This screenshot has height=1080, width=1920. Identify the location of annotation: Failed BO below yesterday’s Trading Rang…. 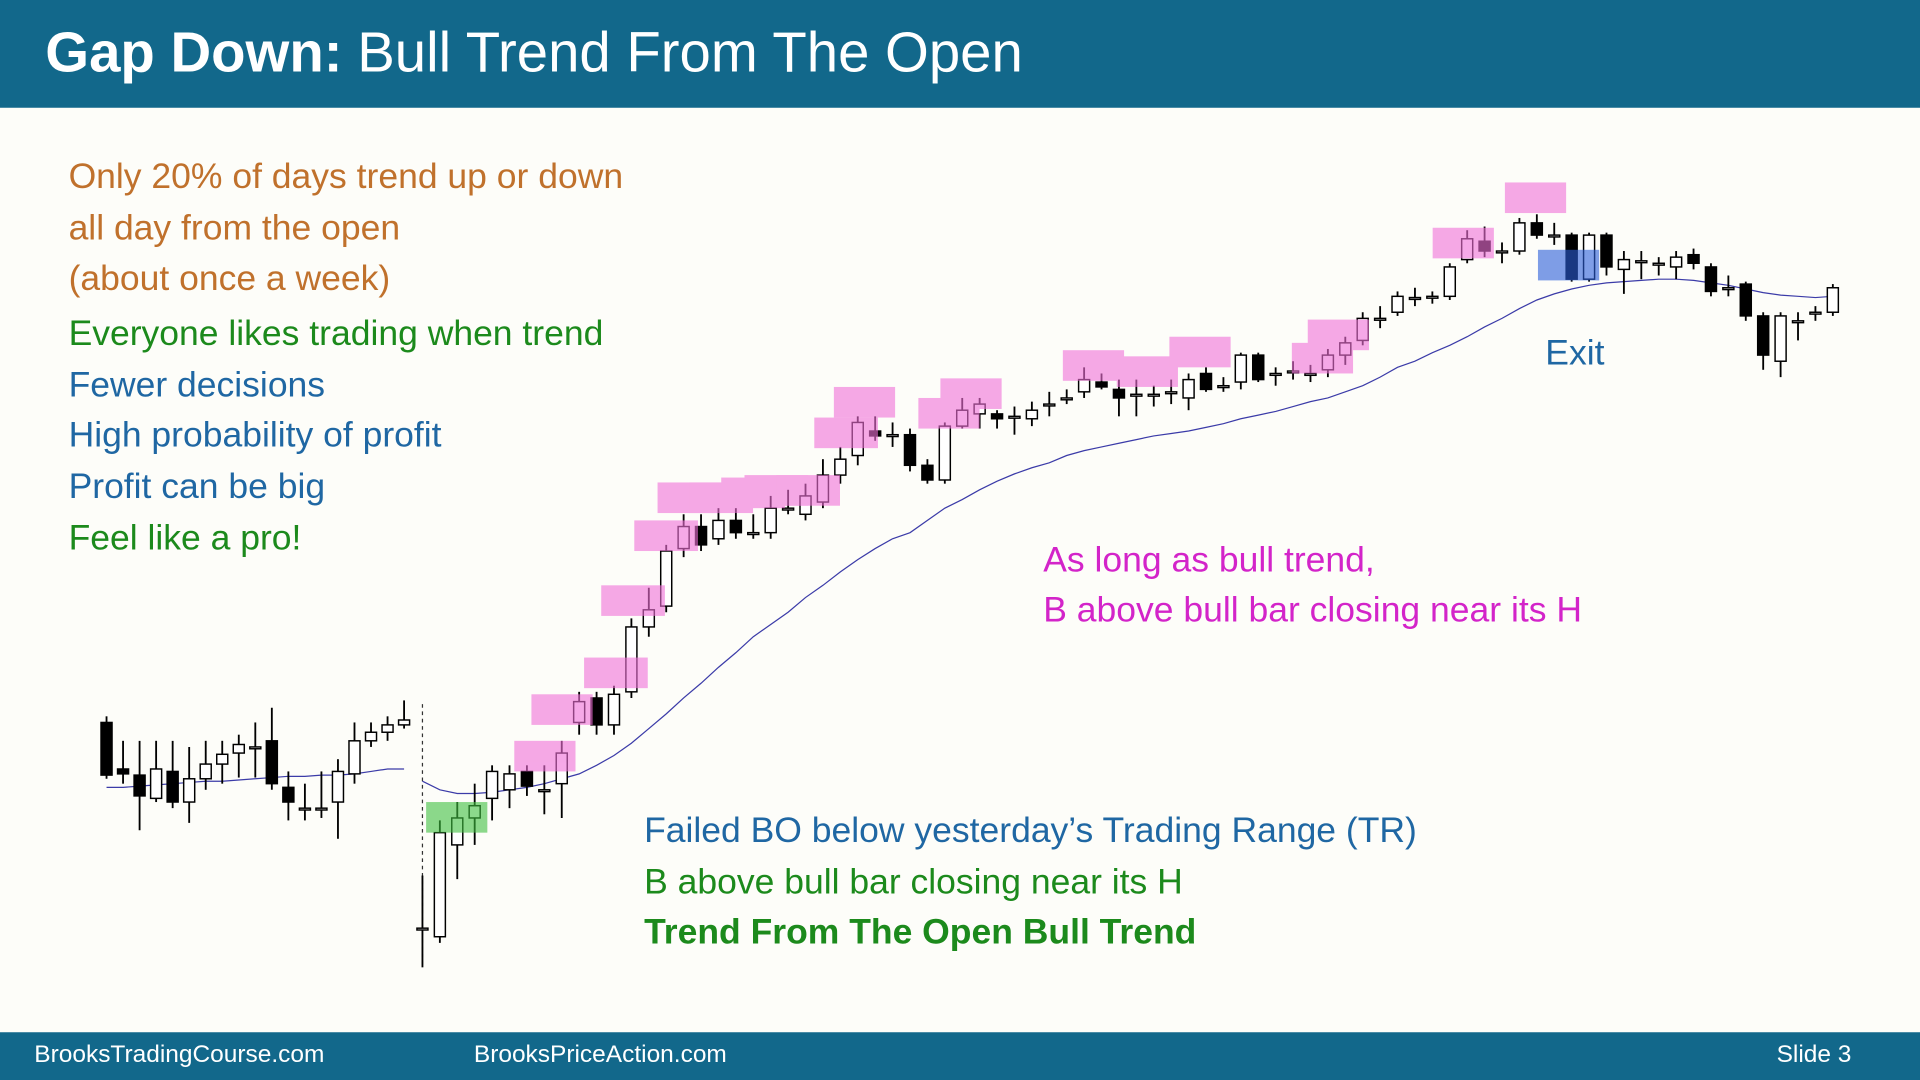
(1030, 830).